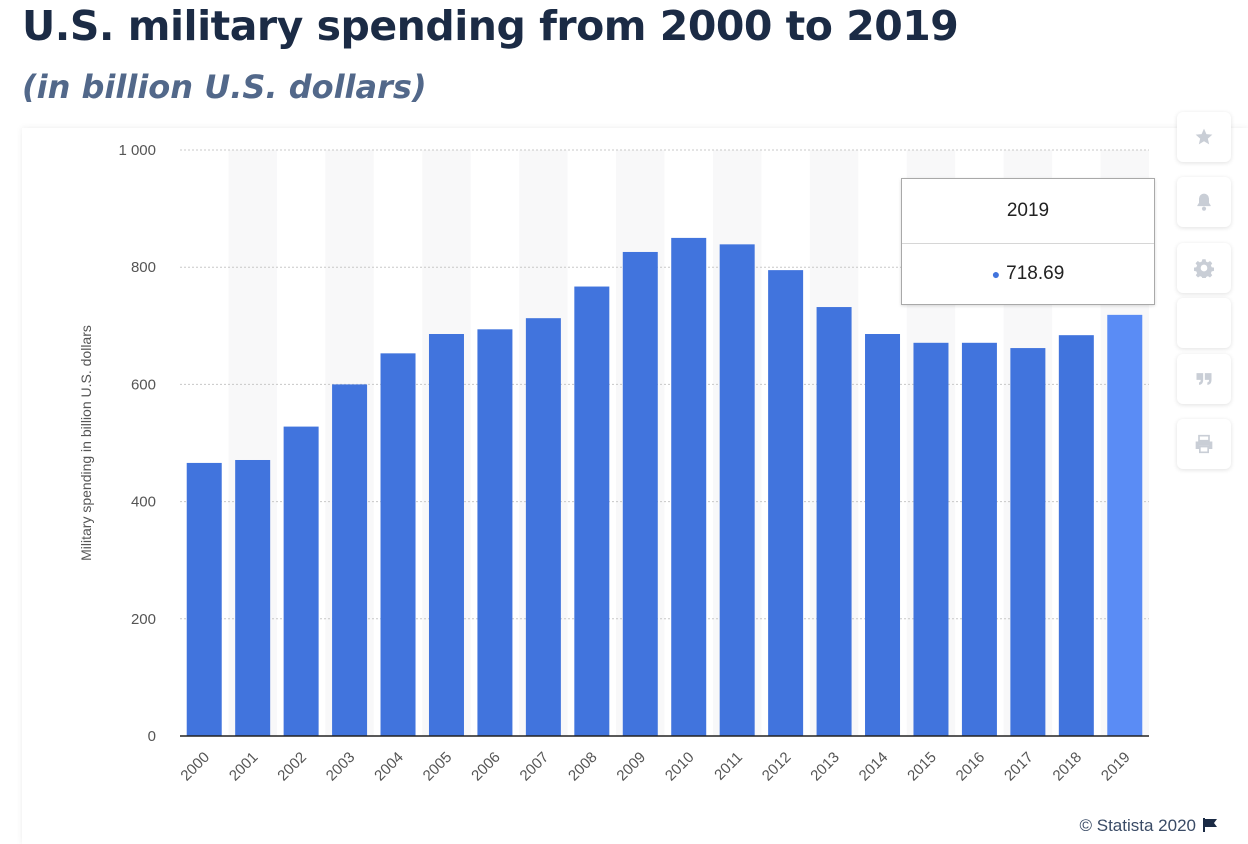  I want to click on bar-2001, so click(253, 597).